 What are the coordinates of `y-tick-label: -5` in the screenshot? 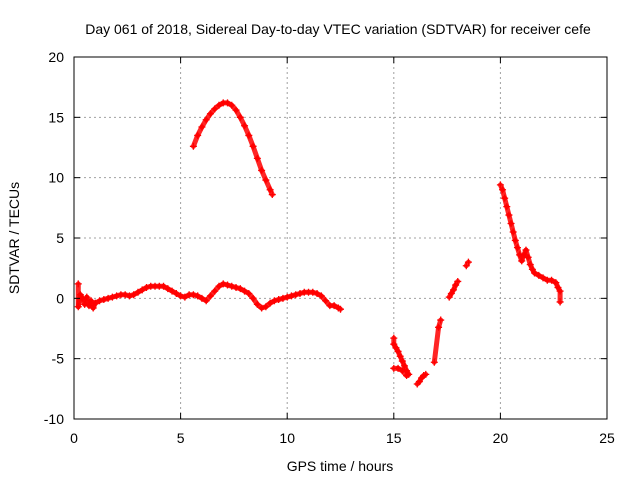 It's located at (58, 359).